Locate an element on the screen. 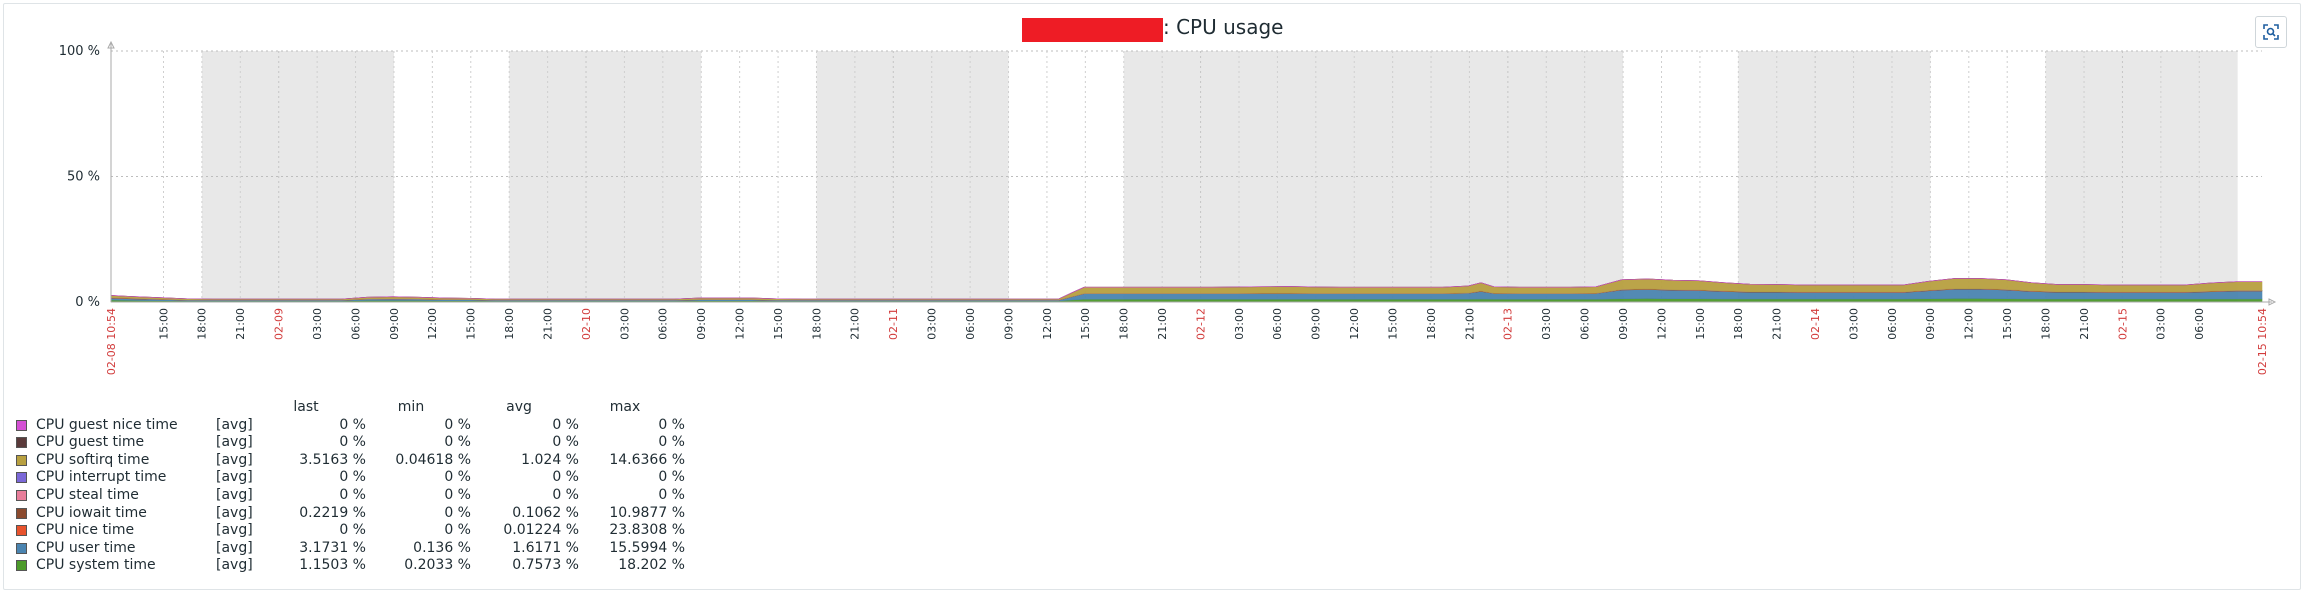 This screenshot has height=593, width=2304. y-tick-label: 100 % is located at coordinates (79, 51).